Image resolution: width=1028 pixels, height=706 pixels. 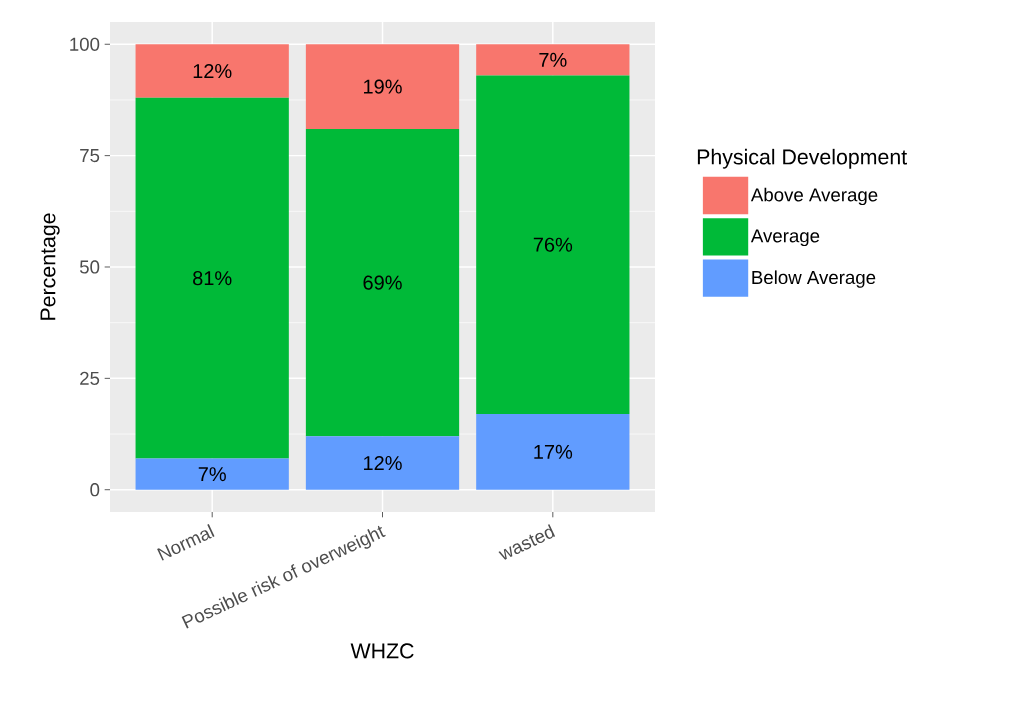 What do you see at coordinates (85, 44) in the screenshot?
I see `y-tick-label: 100` at bounding box center [85, 44].